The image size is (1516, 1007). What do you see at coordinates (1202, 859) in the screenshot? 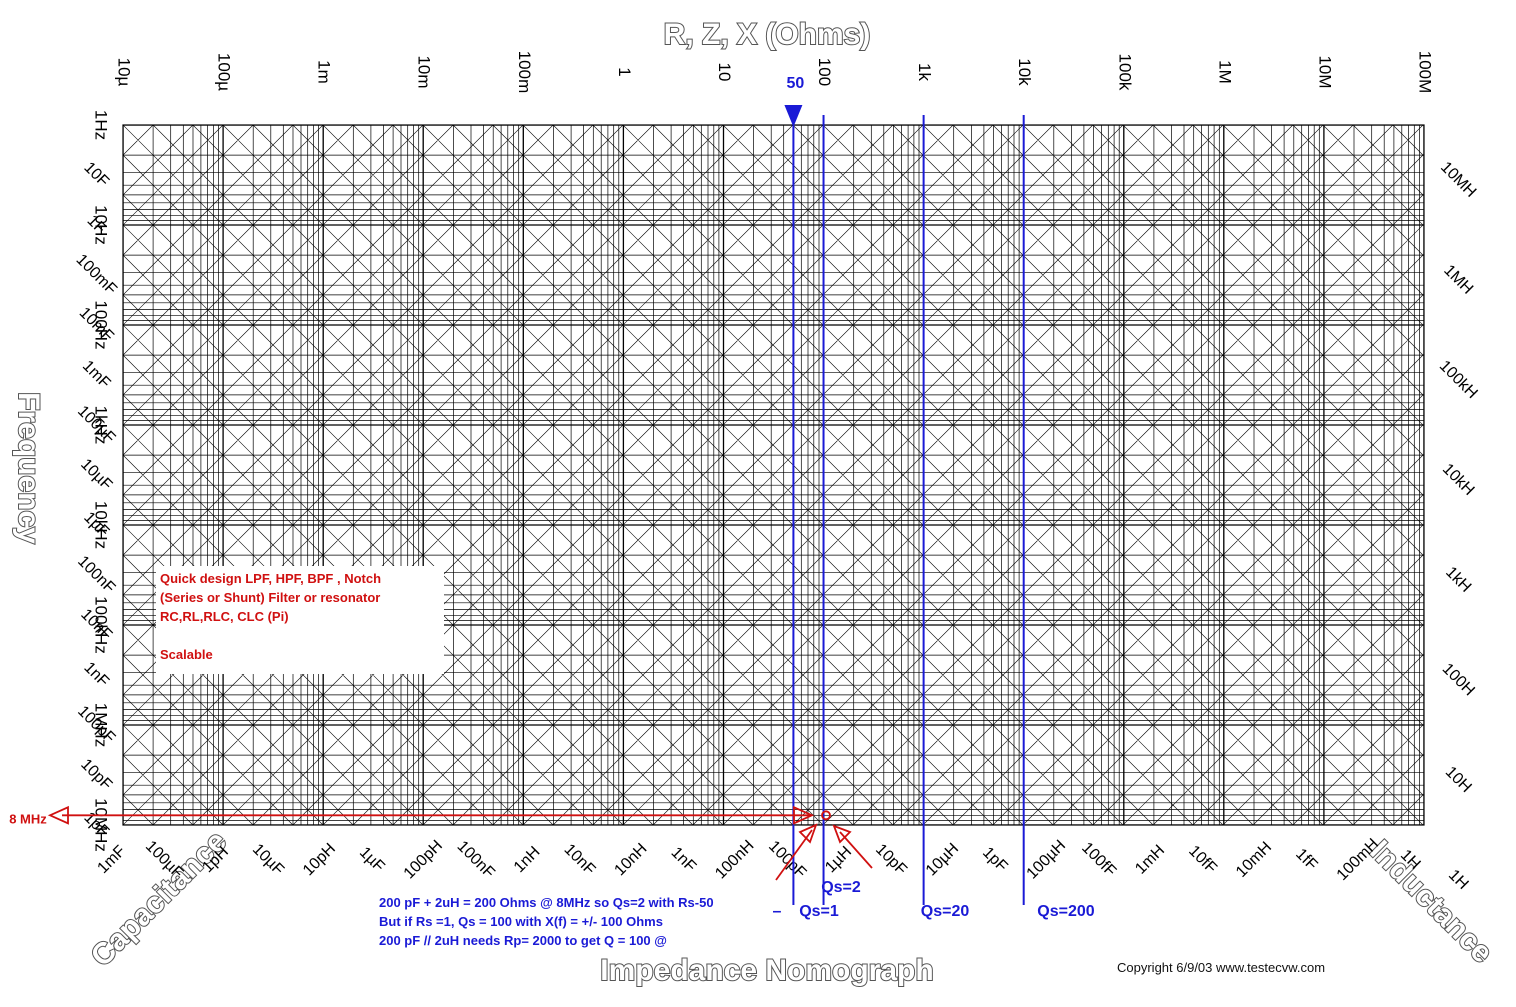
I see `bottom-diagonal-tick-label: 10fF` at bounding box center [1202, 859].